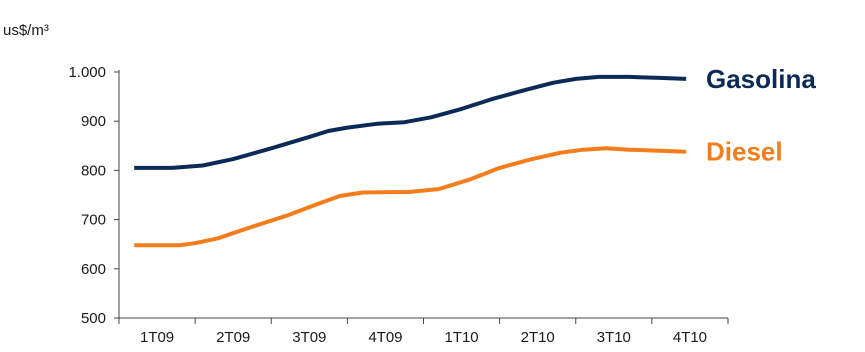 Image resolution: width=865 pixels, height=352 pixels. I want to click on y-tick-label: 700, so click(93, 220).